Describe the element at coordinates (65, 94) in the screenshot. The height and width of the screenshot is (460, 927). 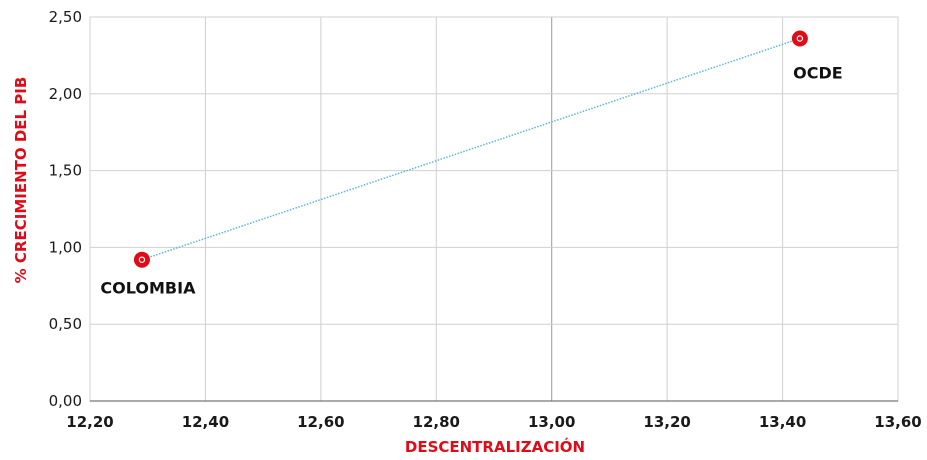
I see `y-tick-label: 2,00` at that location.